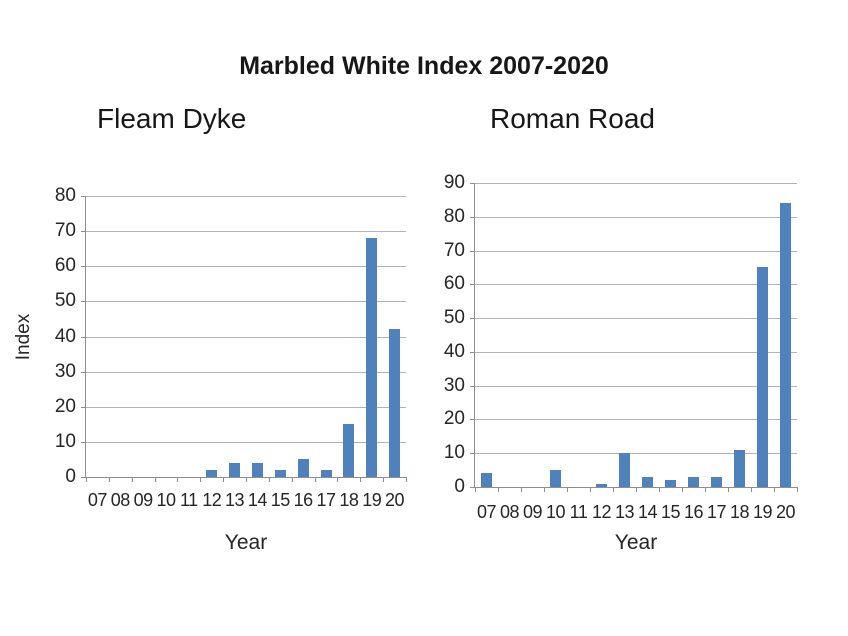 Image resolution: width=848 pixels, height=636 pixels. What do you see at coordinates (424, 66) in the screenshot?
I see `page-title: Marbled White Index 2007-2020` at bounding box center [424, 66].